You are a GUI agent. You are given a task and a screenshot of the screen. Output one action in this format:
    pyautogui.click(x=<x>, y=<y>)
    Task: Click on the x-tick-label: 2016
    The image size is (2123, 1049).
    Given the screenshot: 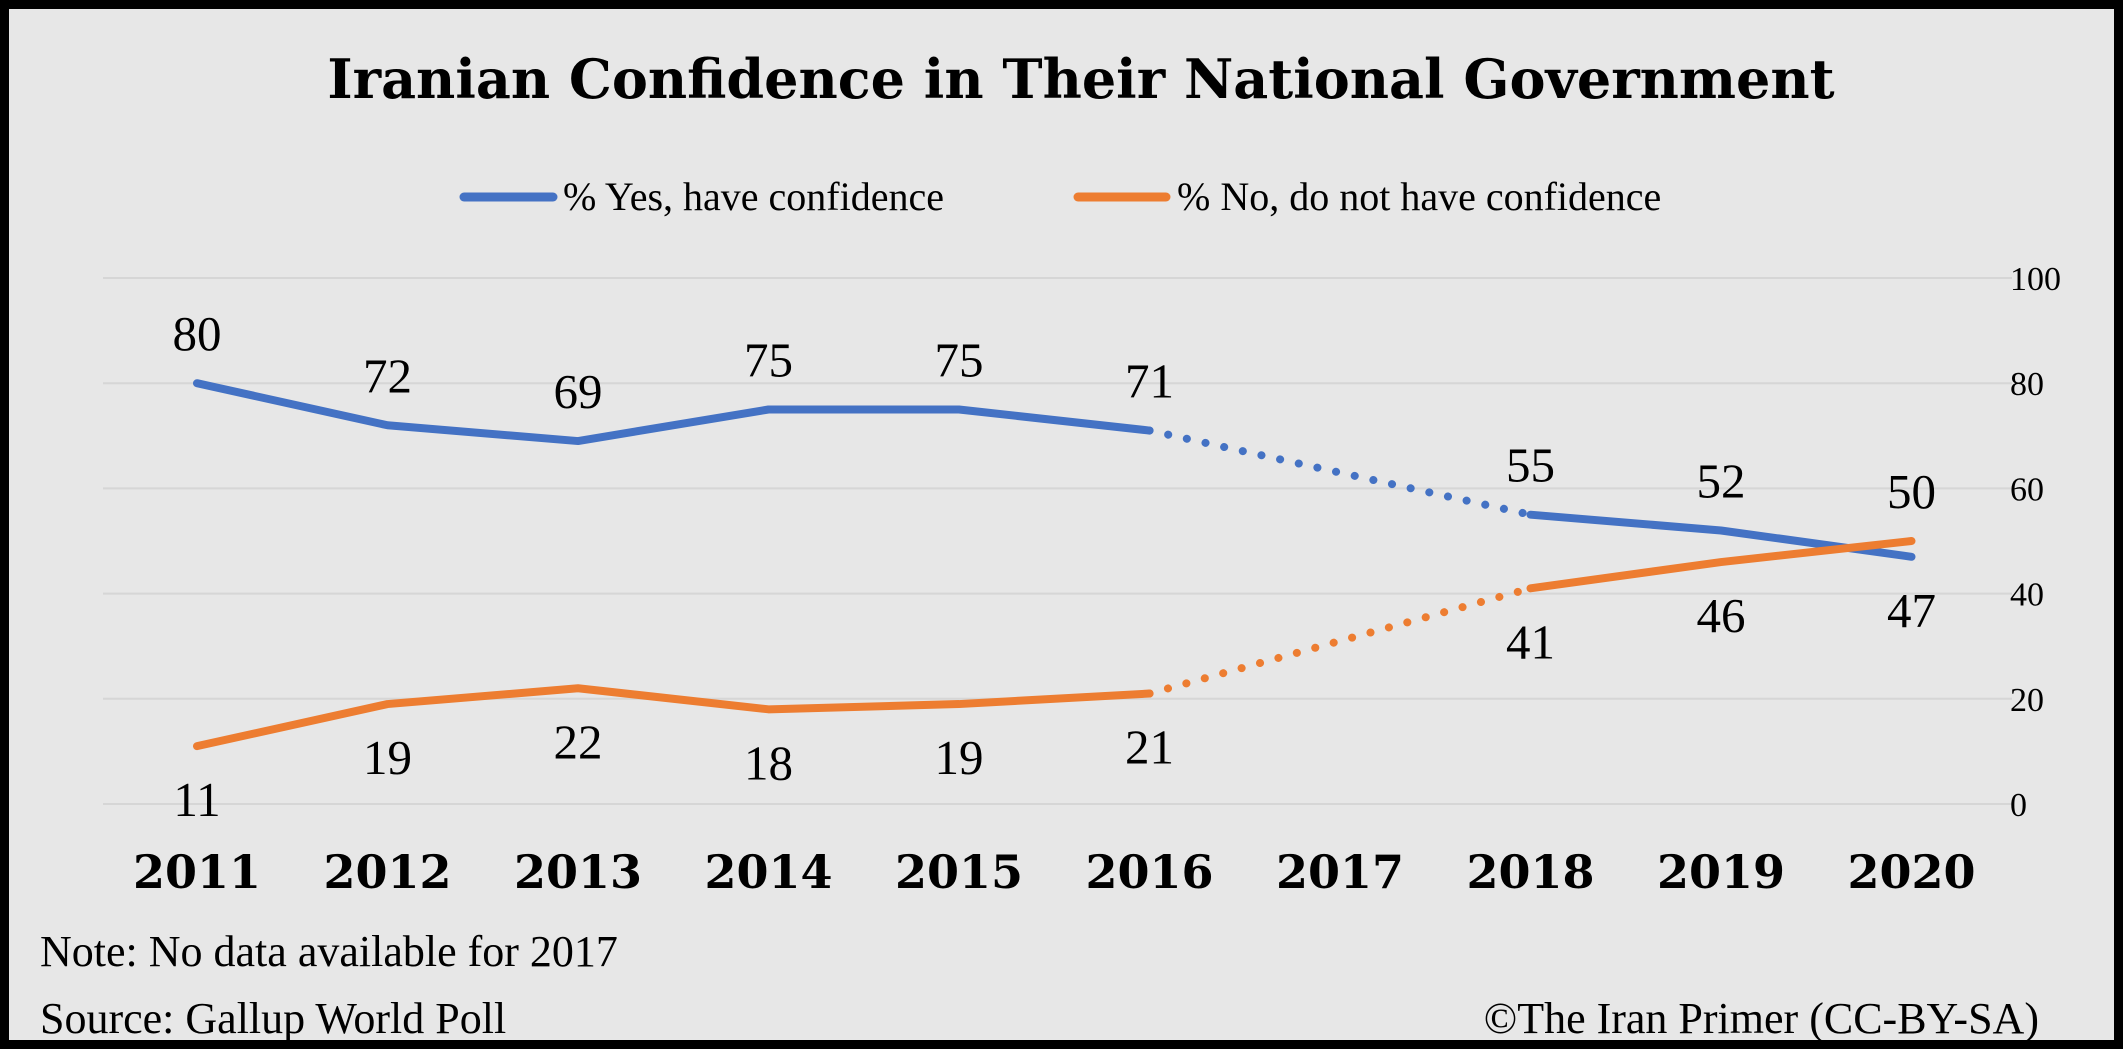 What is the action you would take?
    pyautogui.click(x=1149, y=872)
    